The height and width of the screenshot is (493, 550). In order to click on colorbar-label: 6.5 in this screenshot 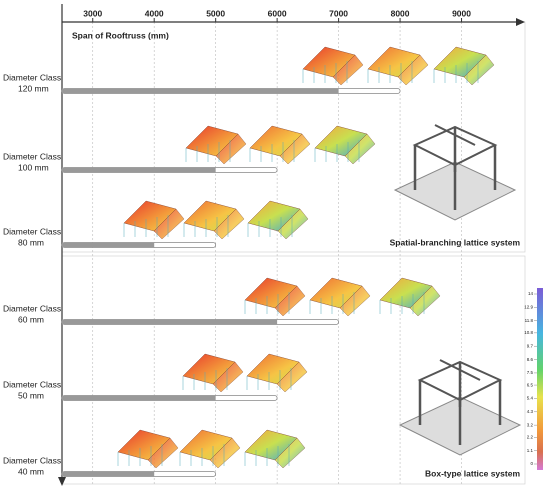, I will do `click(530, 384)`.